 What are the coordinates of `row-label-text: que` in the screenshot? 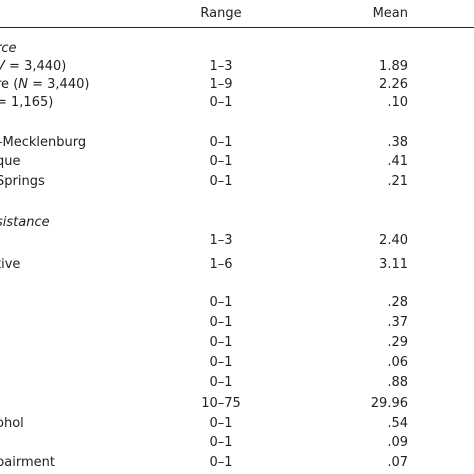 It's located at (10, 161).